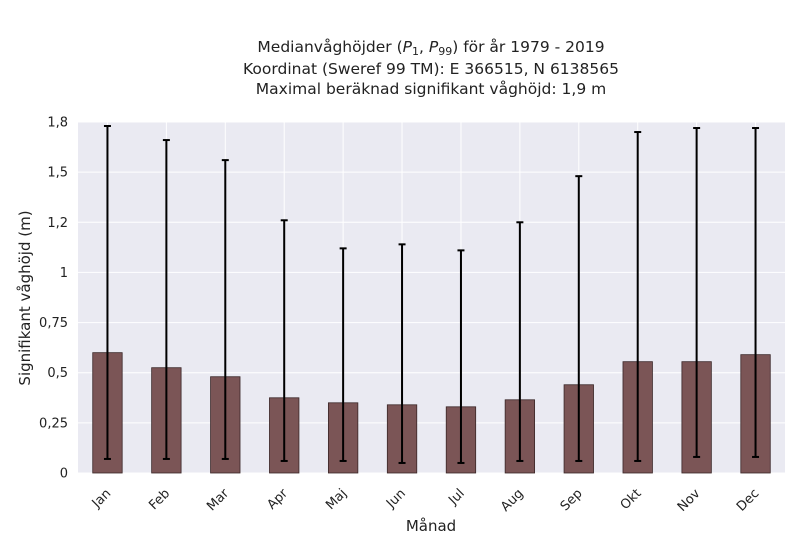 The image size is (800, 550). Describe the element at coordinates (431, 526) in the screenshot. I see `x-axis-label: Månad` at that location.